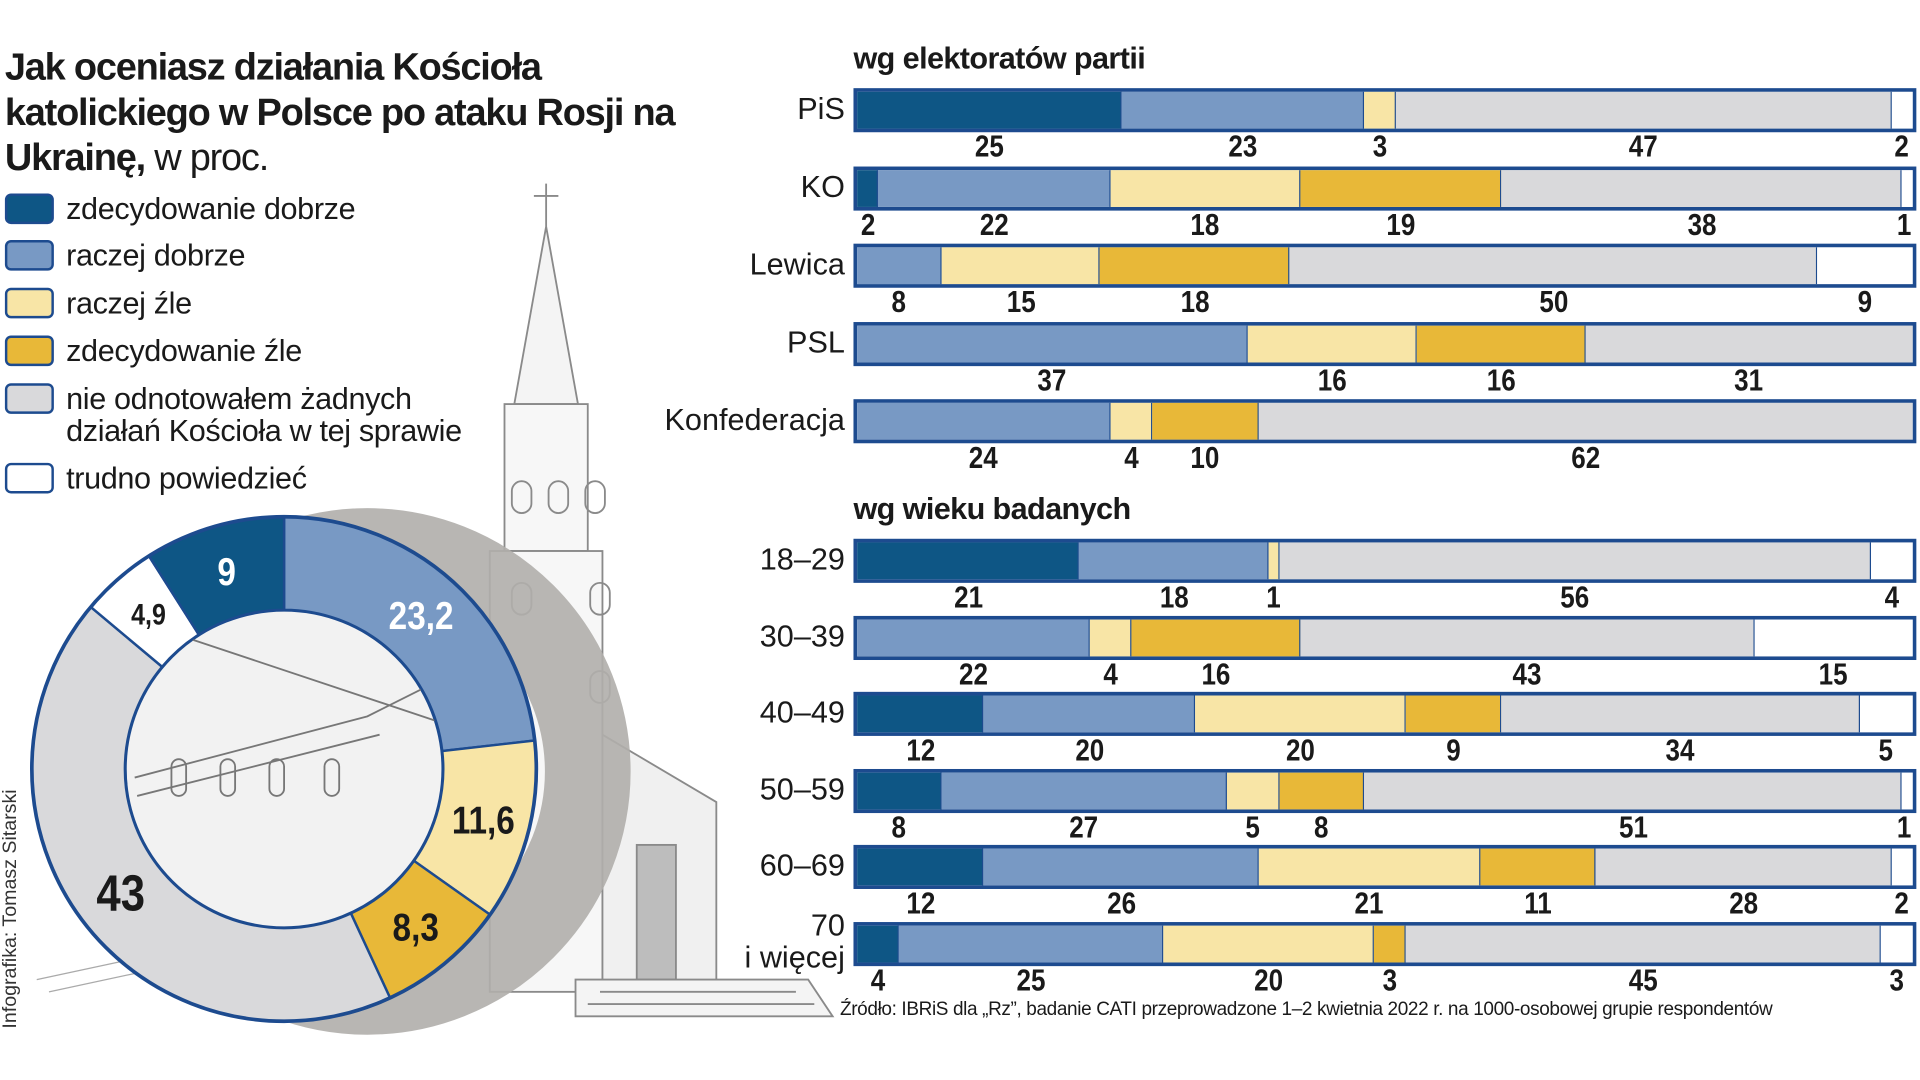 The width and height of the screenshot is (1920, 1080). Describe the element at coordinates (483, 820) in the screenshot. I see `donut-value-label: 11,6` at that location.